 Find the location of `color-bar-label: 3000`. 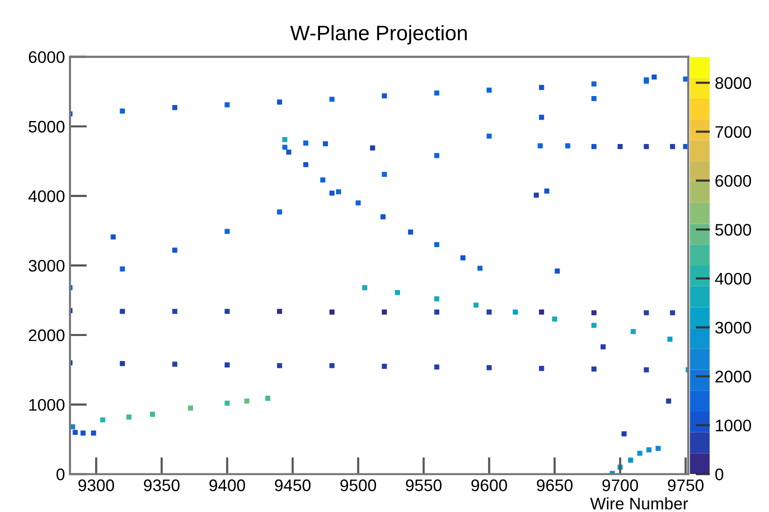

color-bar-label: 3000 is located at coordinates (733, 328).